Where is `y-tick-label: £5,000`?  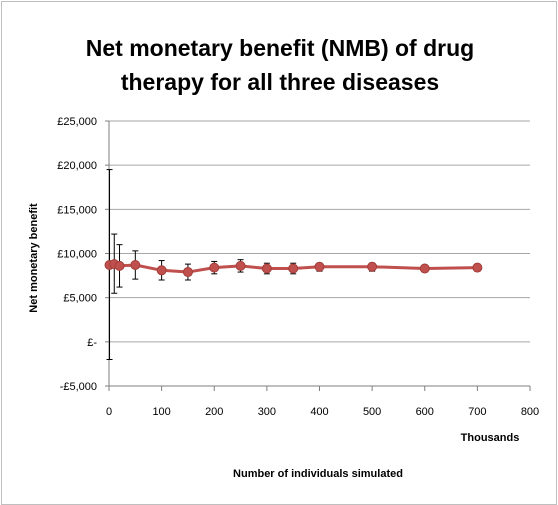
y-tick-label: £5,000 is located at coordinates (80, 299).